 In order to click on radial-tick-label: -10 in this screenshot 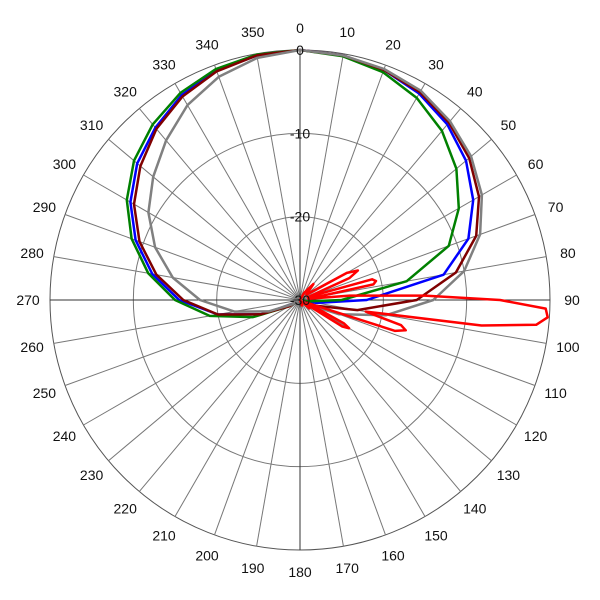, I will do `click(300, 133)`.